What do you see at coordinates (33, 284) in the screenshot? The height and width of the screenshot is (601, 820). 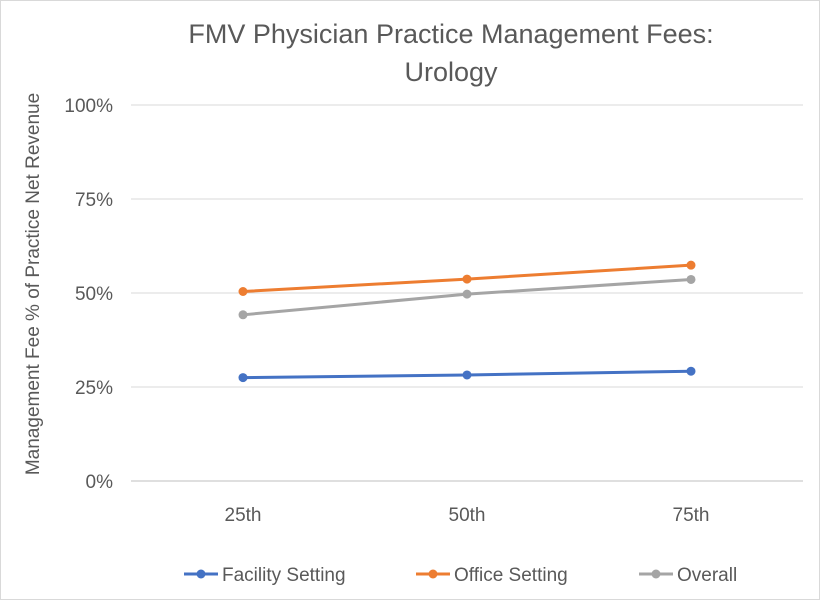 I see `y-axis-label: Management Fee % of Practice Net Revenue` at bounding box center [33, 284].